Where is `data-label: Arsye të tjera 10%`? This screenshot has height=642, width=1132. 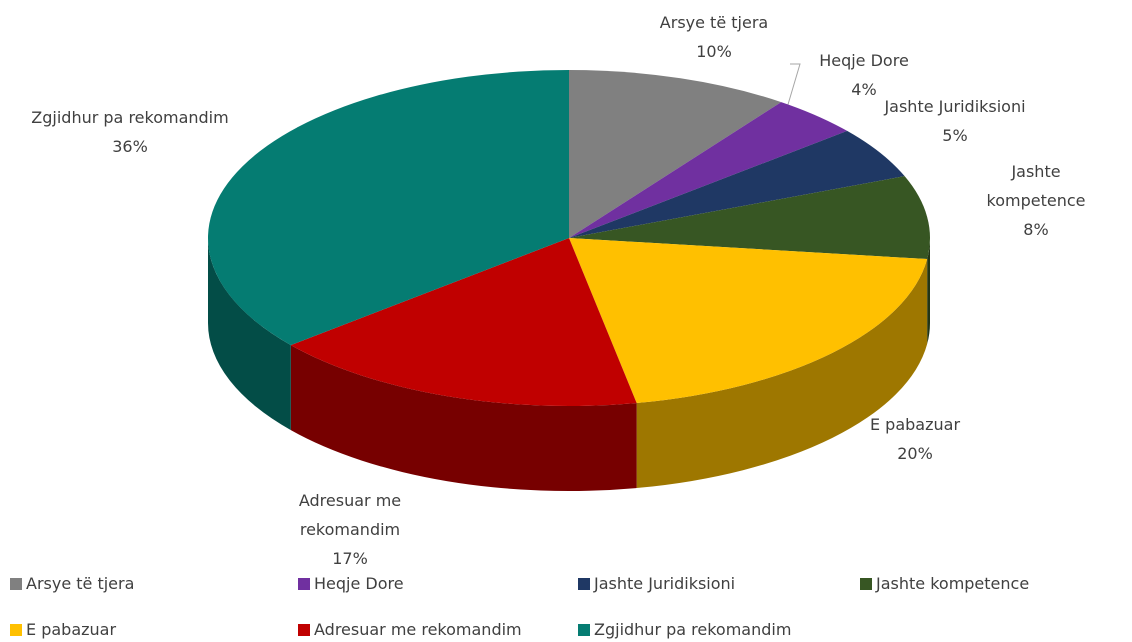 data-label: Arsye të tjera 10% is located at coordinates (714, 37).